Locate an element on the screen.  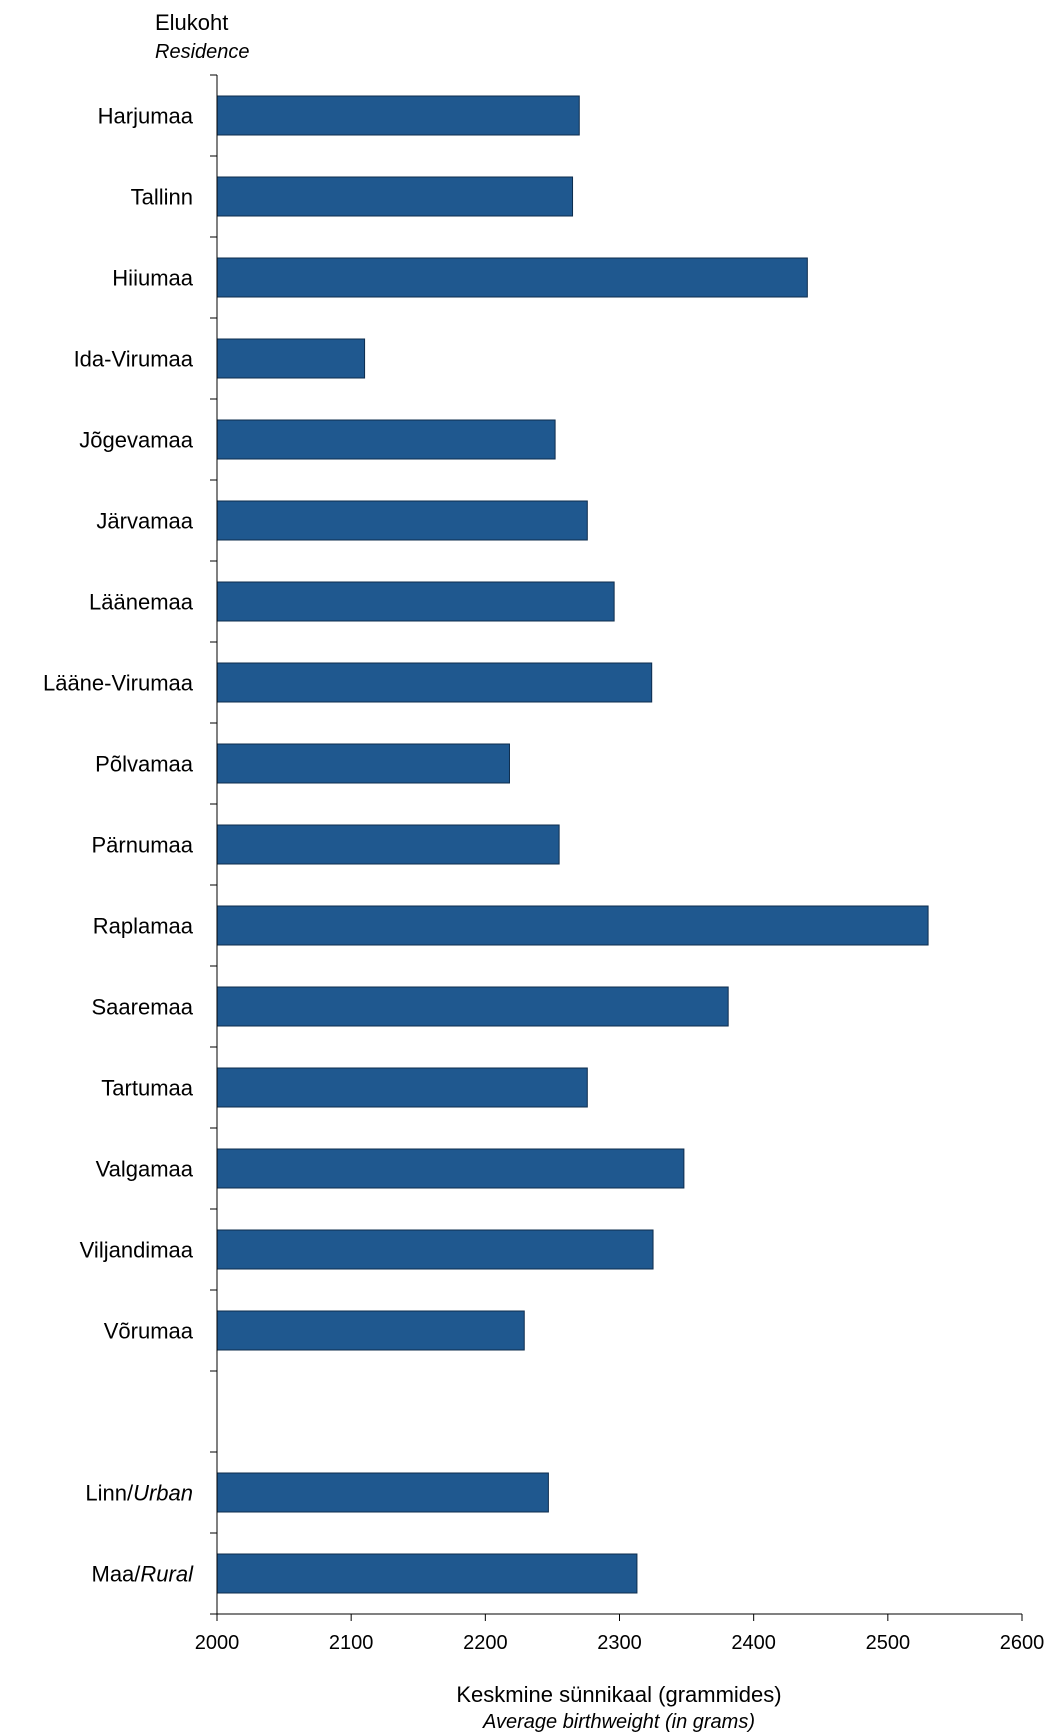
category-label: Hiiumaa is located at coordinates (152, 278).